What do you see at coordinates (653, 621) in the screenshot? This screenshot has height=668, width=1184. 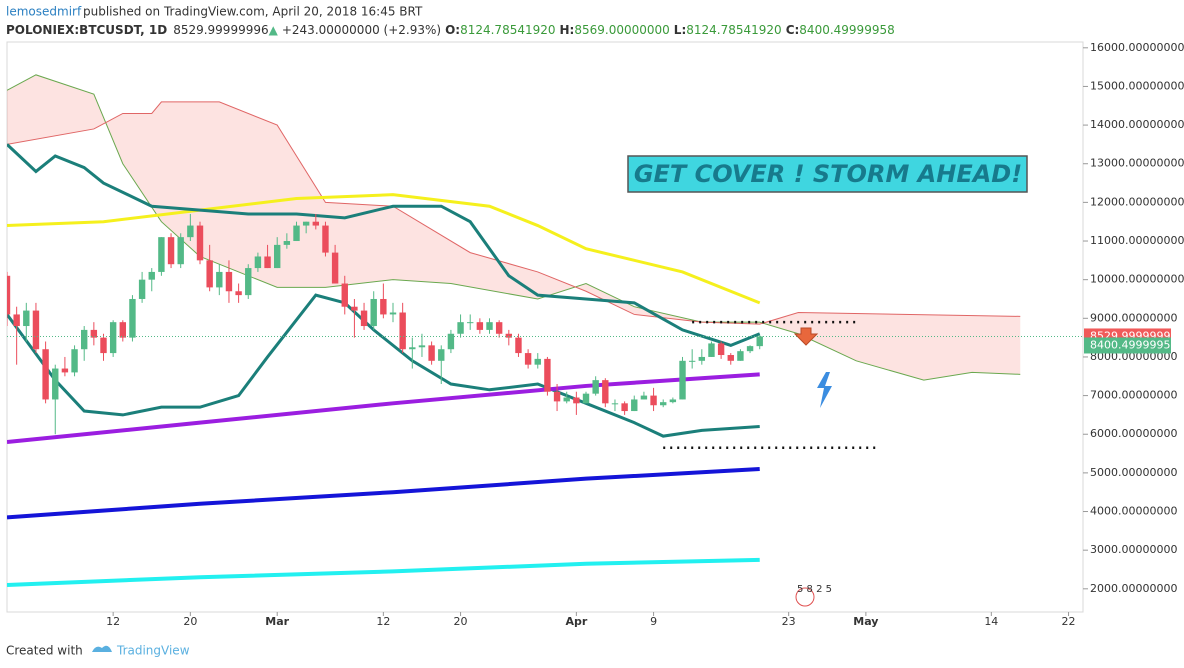 I see `x-tick-label: 9` at bounding box center [653, 621].